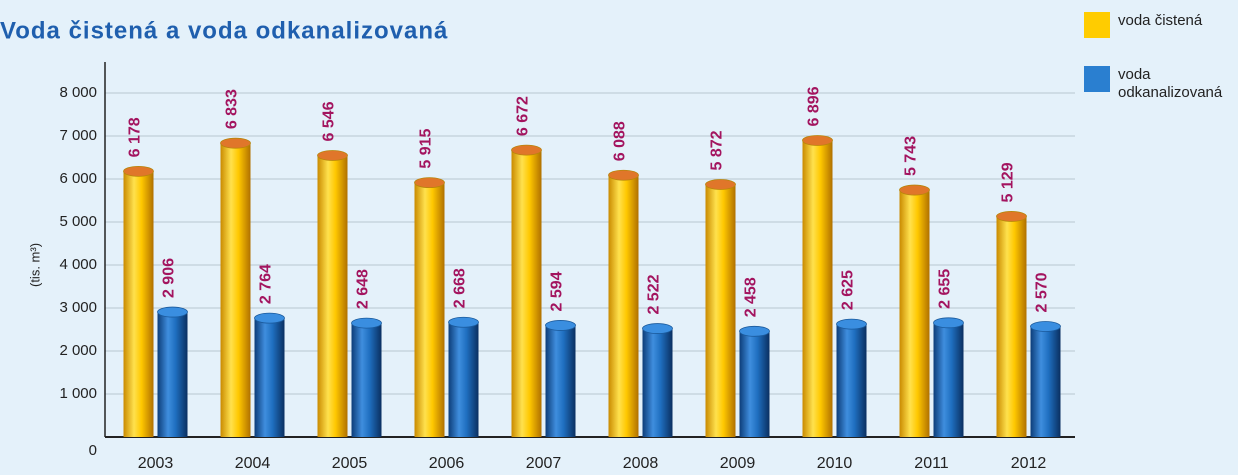 This screenshot has height=475, width=1238. What do you see at coordinates (1042, 292) in the screenshot?
I see `value-label: 2 570` at bounding box center [1042, 292].